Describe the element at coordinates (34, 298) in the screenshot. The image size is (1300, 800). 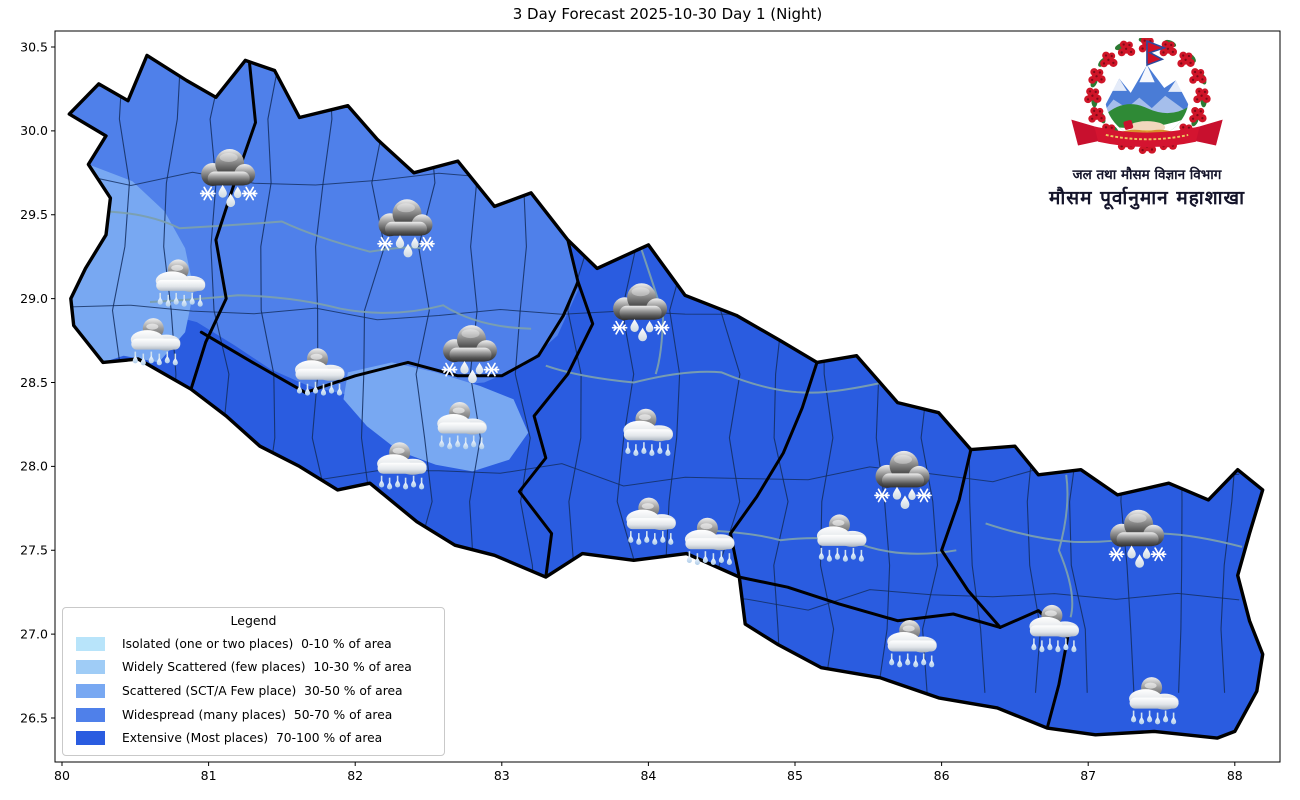
I see `y-tick-label: 29.0` at that location.